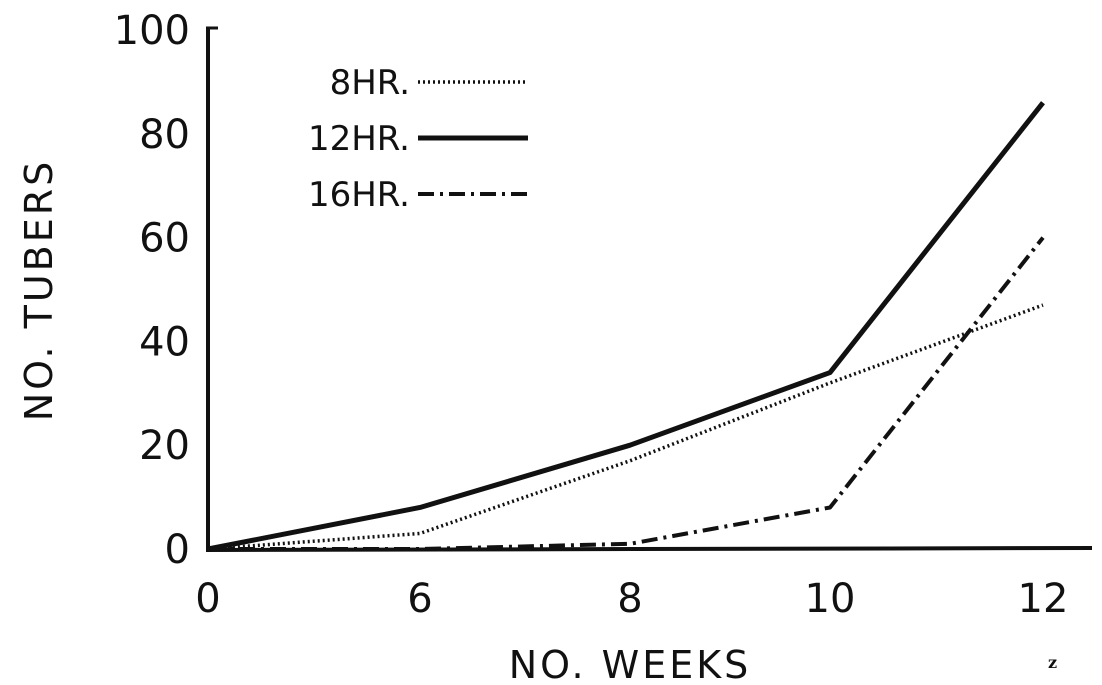 The width and height of the screenshot is (1102, 685). Describe the element at coordinates (629, 599) in the screenshot. I see `x-tick-label: 8` at that location.